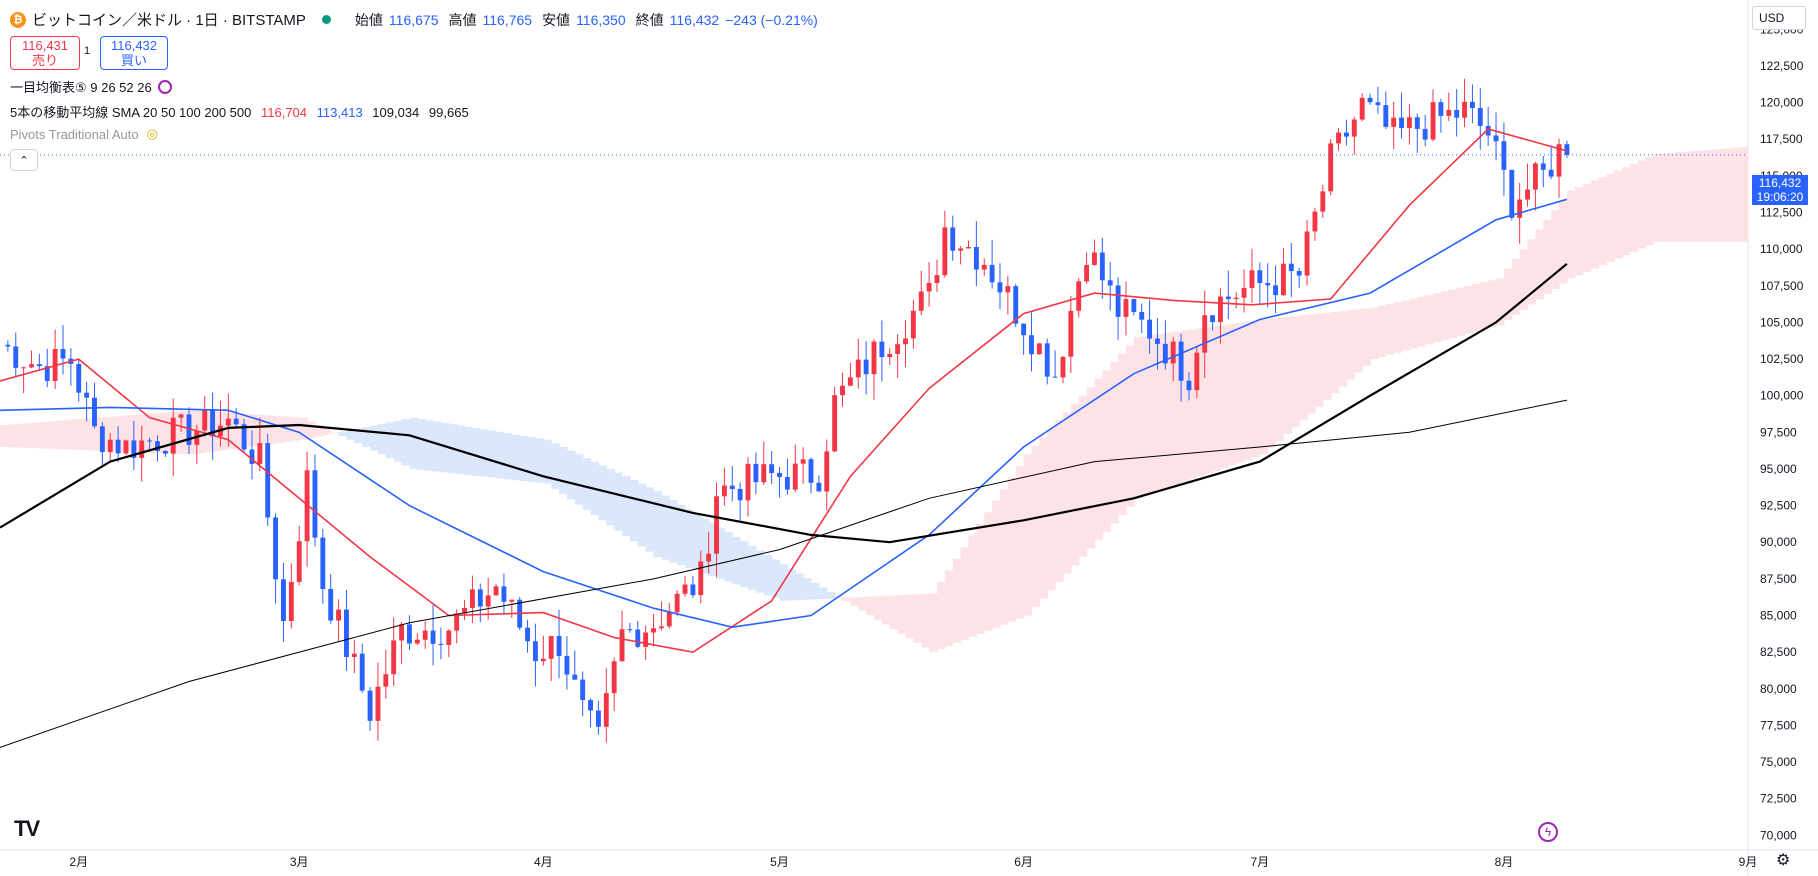  What do you see at coordinates (1779, 18) in the screenshot?
I see `currency-selector: USD` at bounding box center [1779, 18].